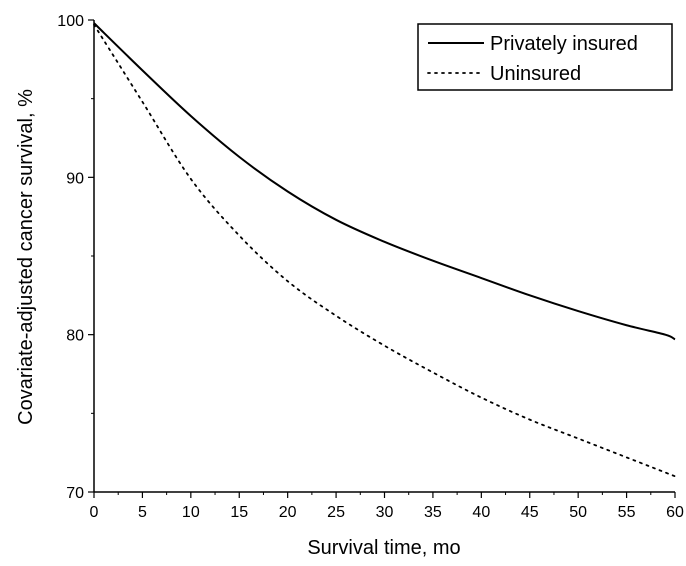 Image resolution: width=686 pixels, height=566 pixels. I want to click on x-tick-label: 15, so click(239, 512).